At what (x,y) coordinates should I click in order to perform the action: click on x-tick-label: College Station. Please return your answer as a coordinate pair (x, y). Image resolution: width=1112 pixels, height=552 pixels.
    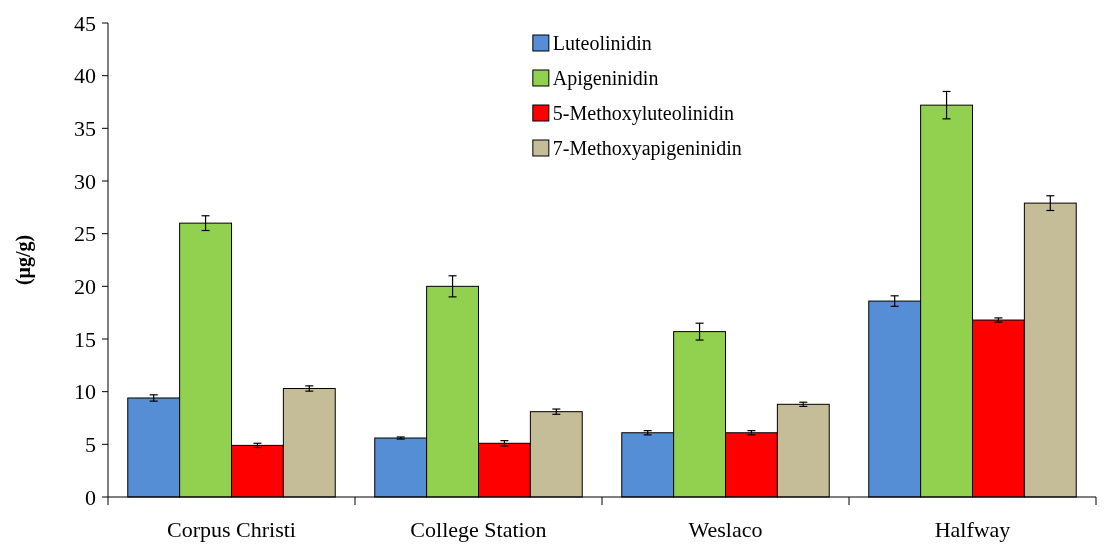
    Looking at the image, I should click on (478, 529).